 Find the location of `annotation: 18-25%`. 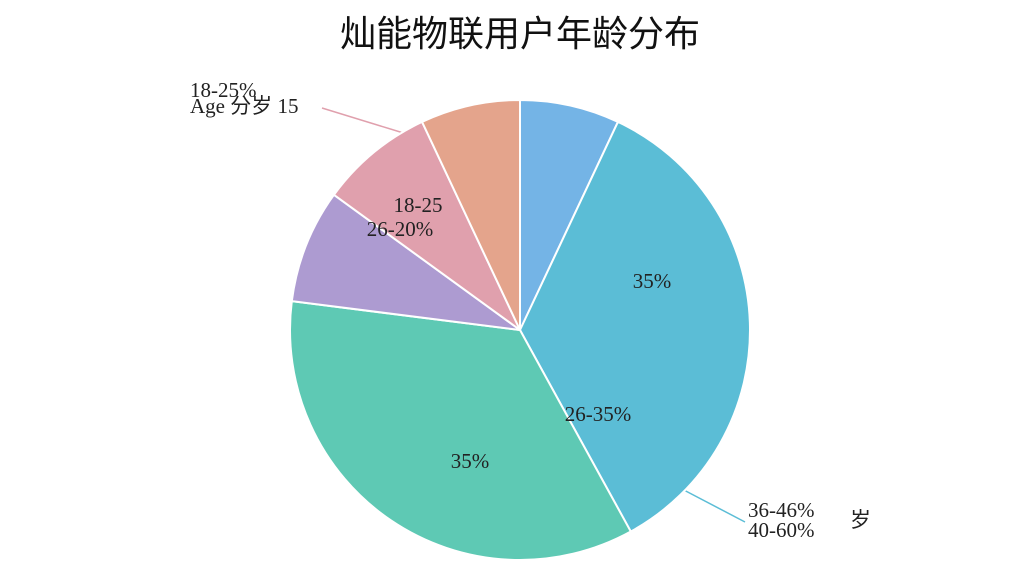

annotation: 18-25% is located at coordinates (223, 90).